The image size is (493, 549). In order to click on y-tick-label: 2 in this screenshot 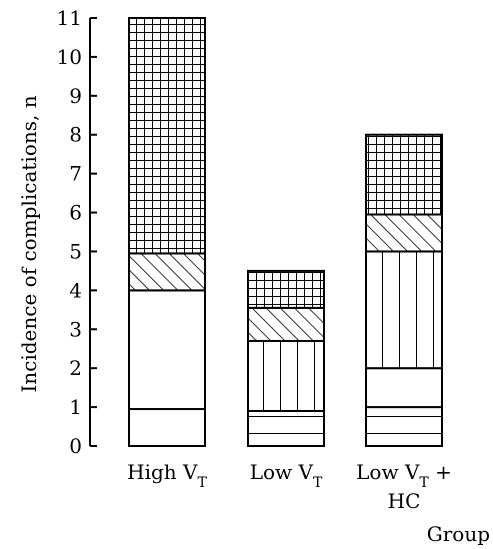, I will do `click(75, 368)`.